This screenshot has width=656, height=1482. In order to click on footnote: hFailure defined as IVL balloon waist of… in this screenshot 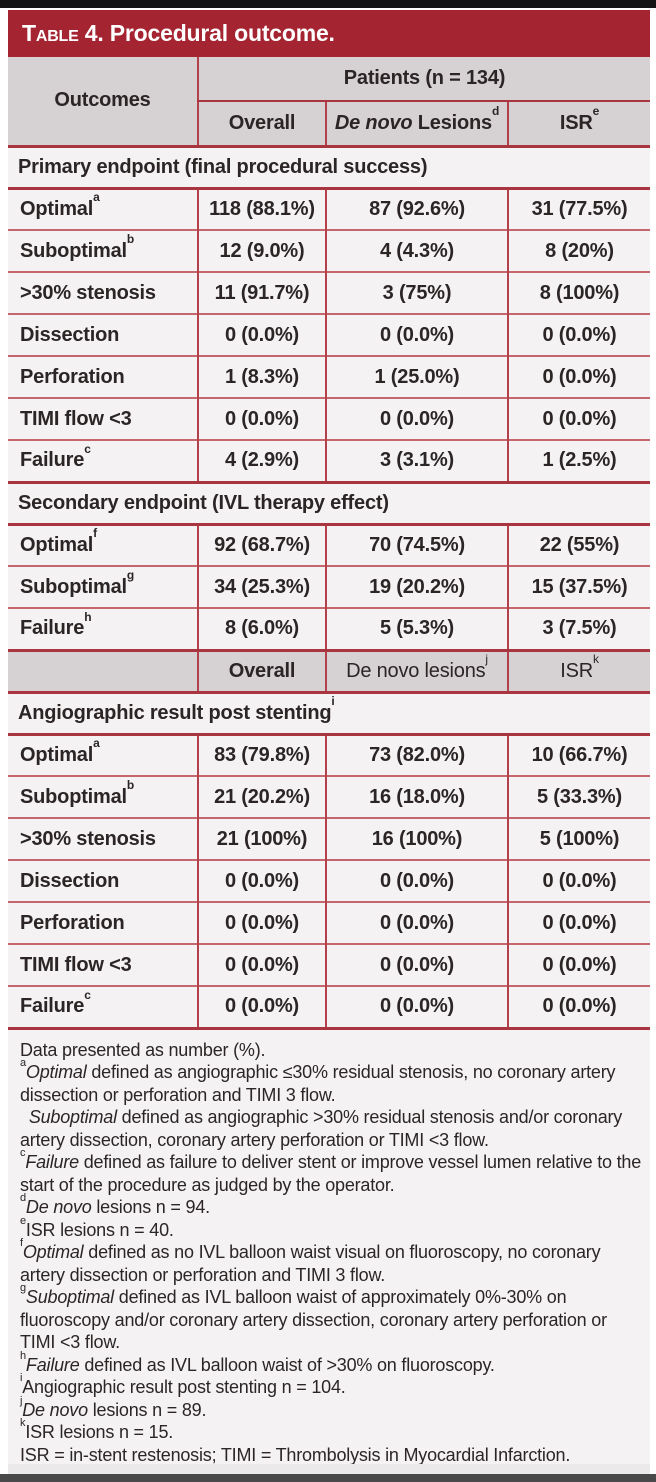, I will do `click(331, 1363)`.